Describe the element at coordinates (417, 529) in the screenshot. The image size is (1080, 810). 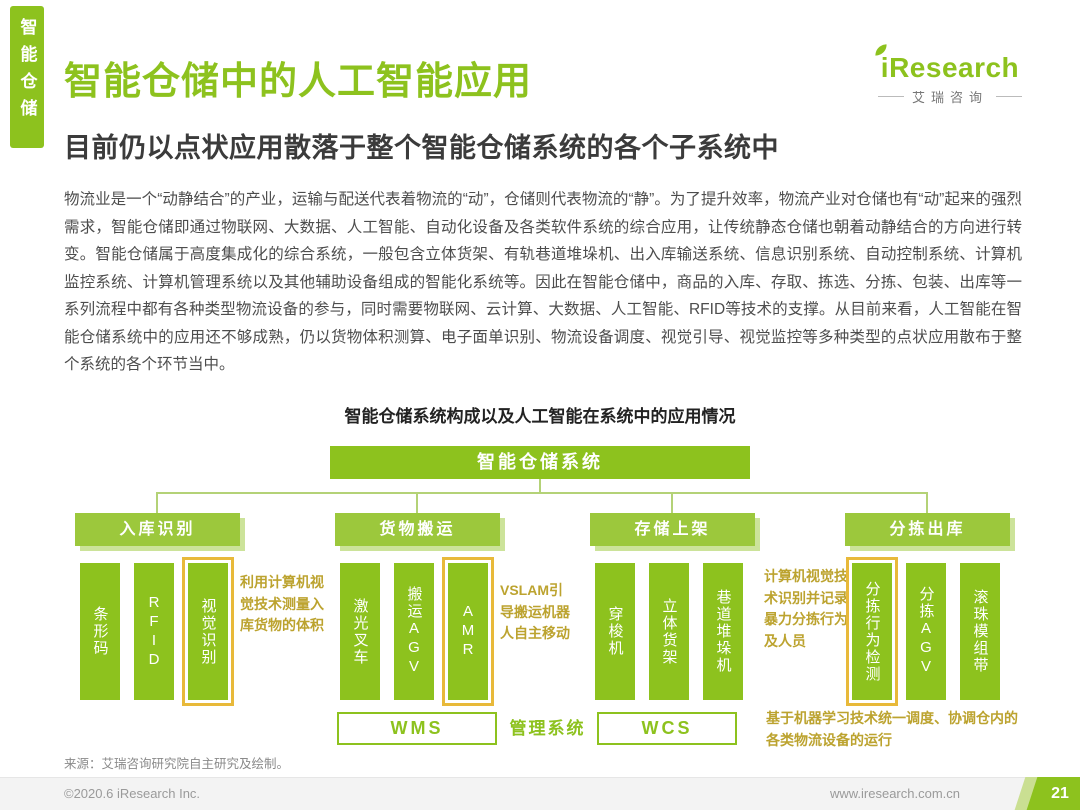
I see `group-header-handling: 货物搬运` at that location.